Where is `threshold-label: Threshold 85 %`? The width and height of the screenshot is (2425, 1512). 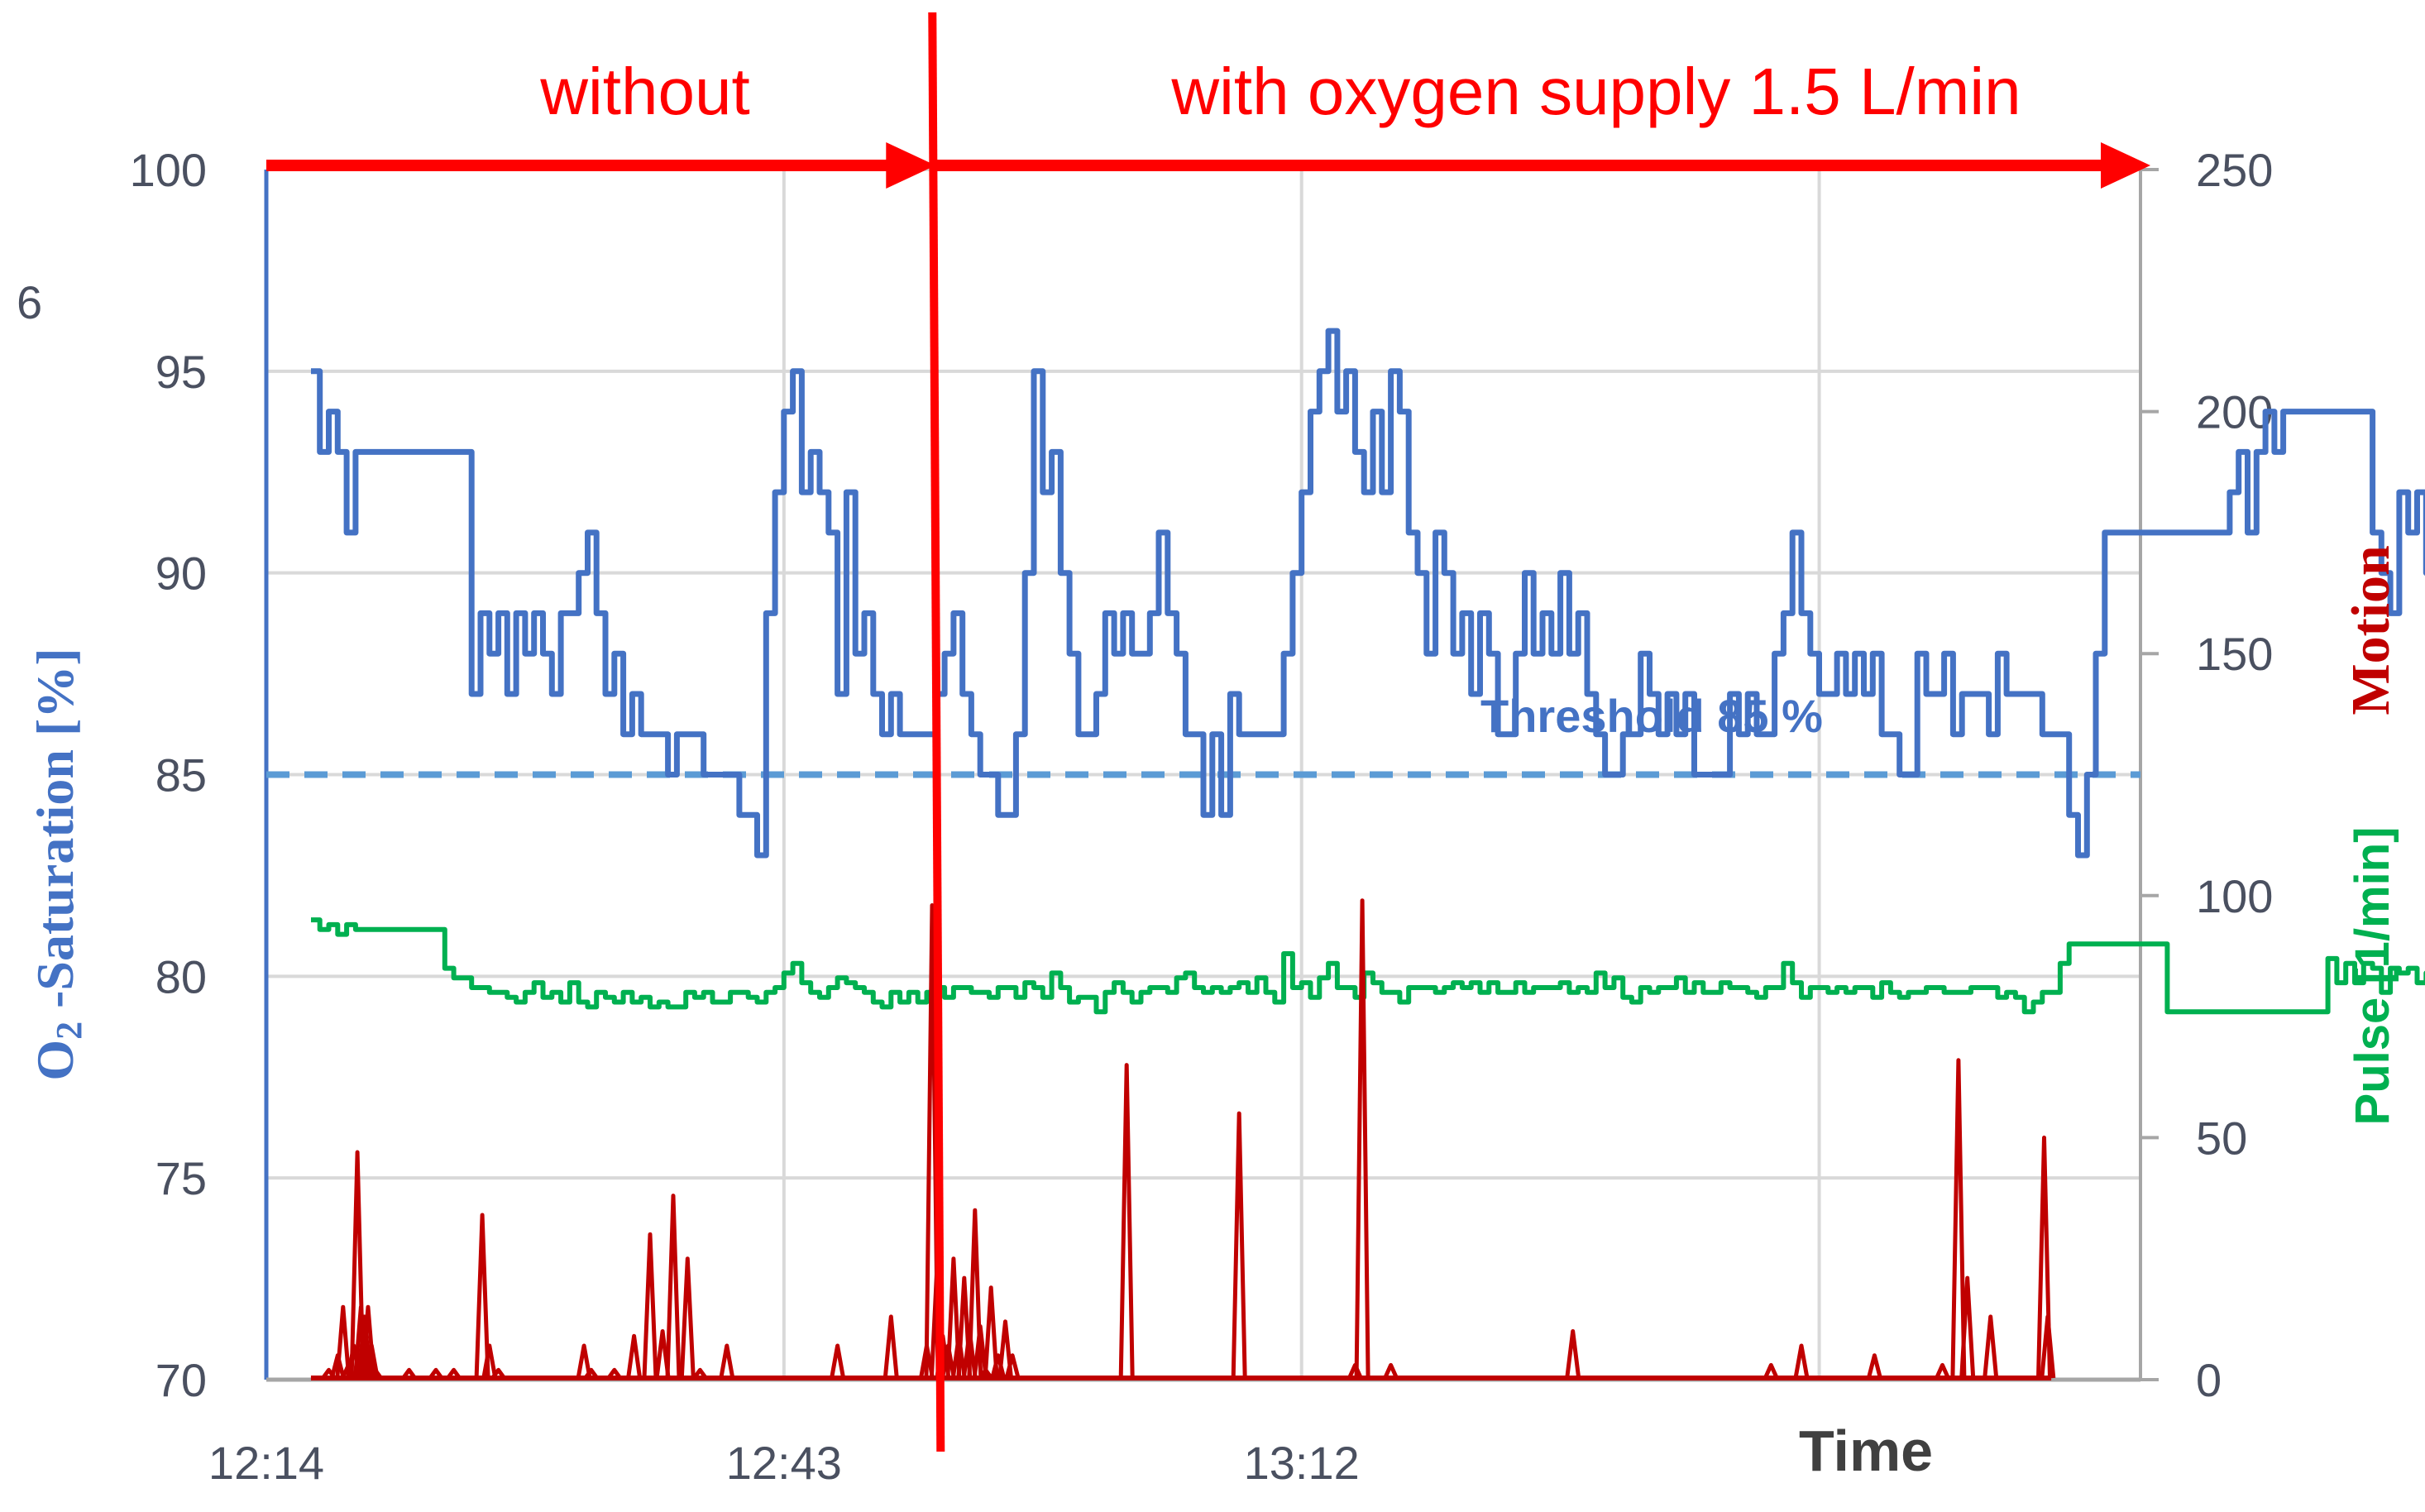 threshold-label: Threshold 85 % is located at coordinates (1651, 716).